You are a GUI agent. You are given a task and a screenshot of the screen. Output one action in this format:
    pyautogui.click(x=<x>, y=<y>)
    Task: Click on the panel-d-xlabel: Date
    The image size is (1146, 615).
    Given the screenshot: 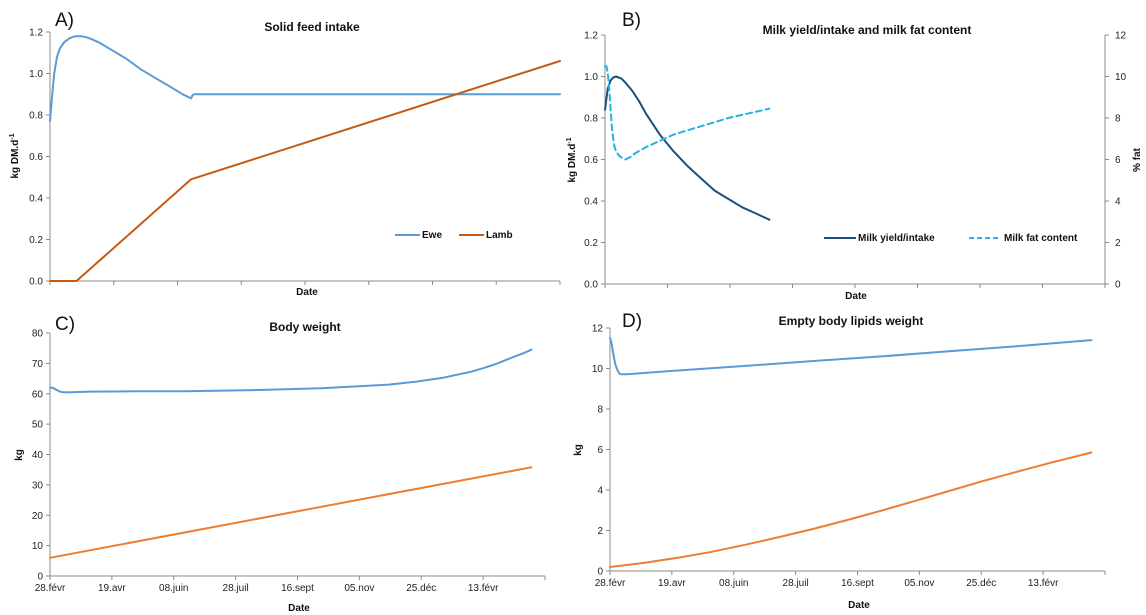 What is the action you would take?
    pyautogui.click(x=859, y=605)
    